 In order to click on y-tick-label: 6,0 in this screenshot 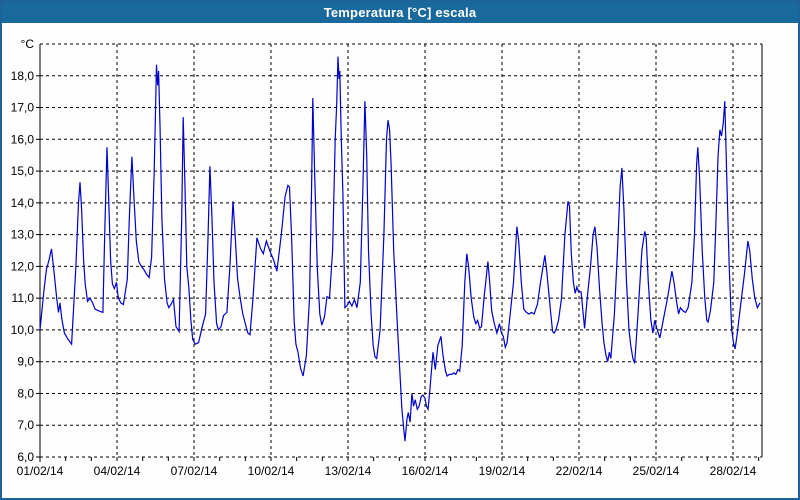, I will do `click(25, 457)`.